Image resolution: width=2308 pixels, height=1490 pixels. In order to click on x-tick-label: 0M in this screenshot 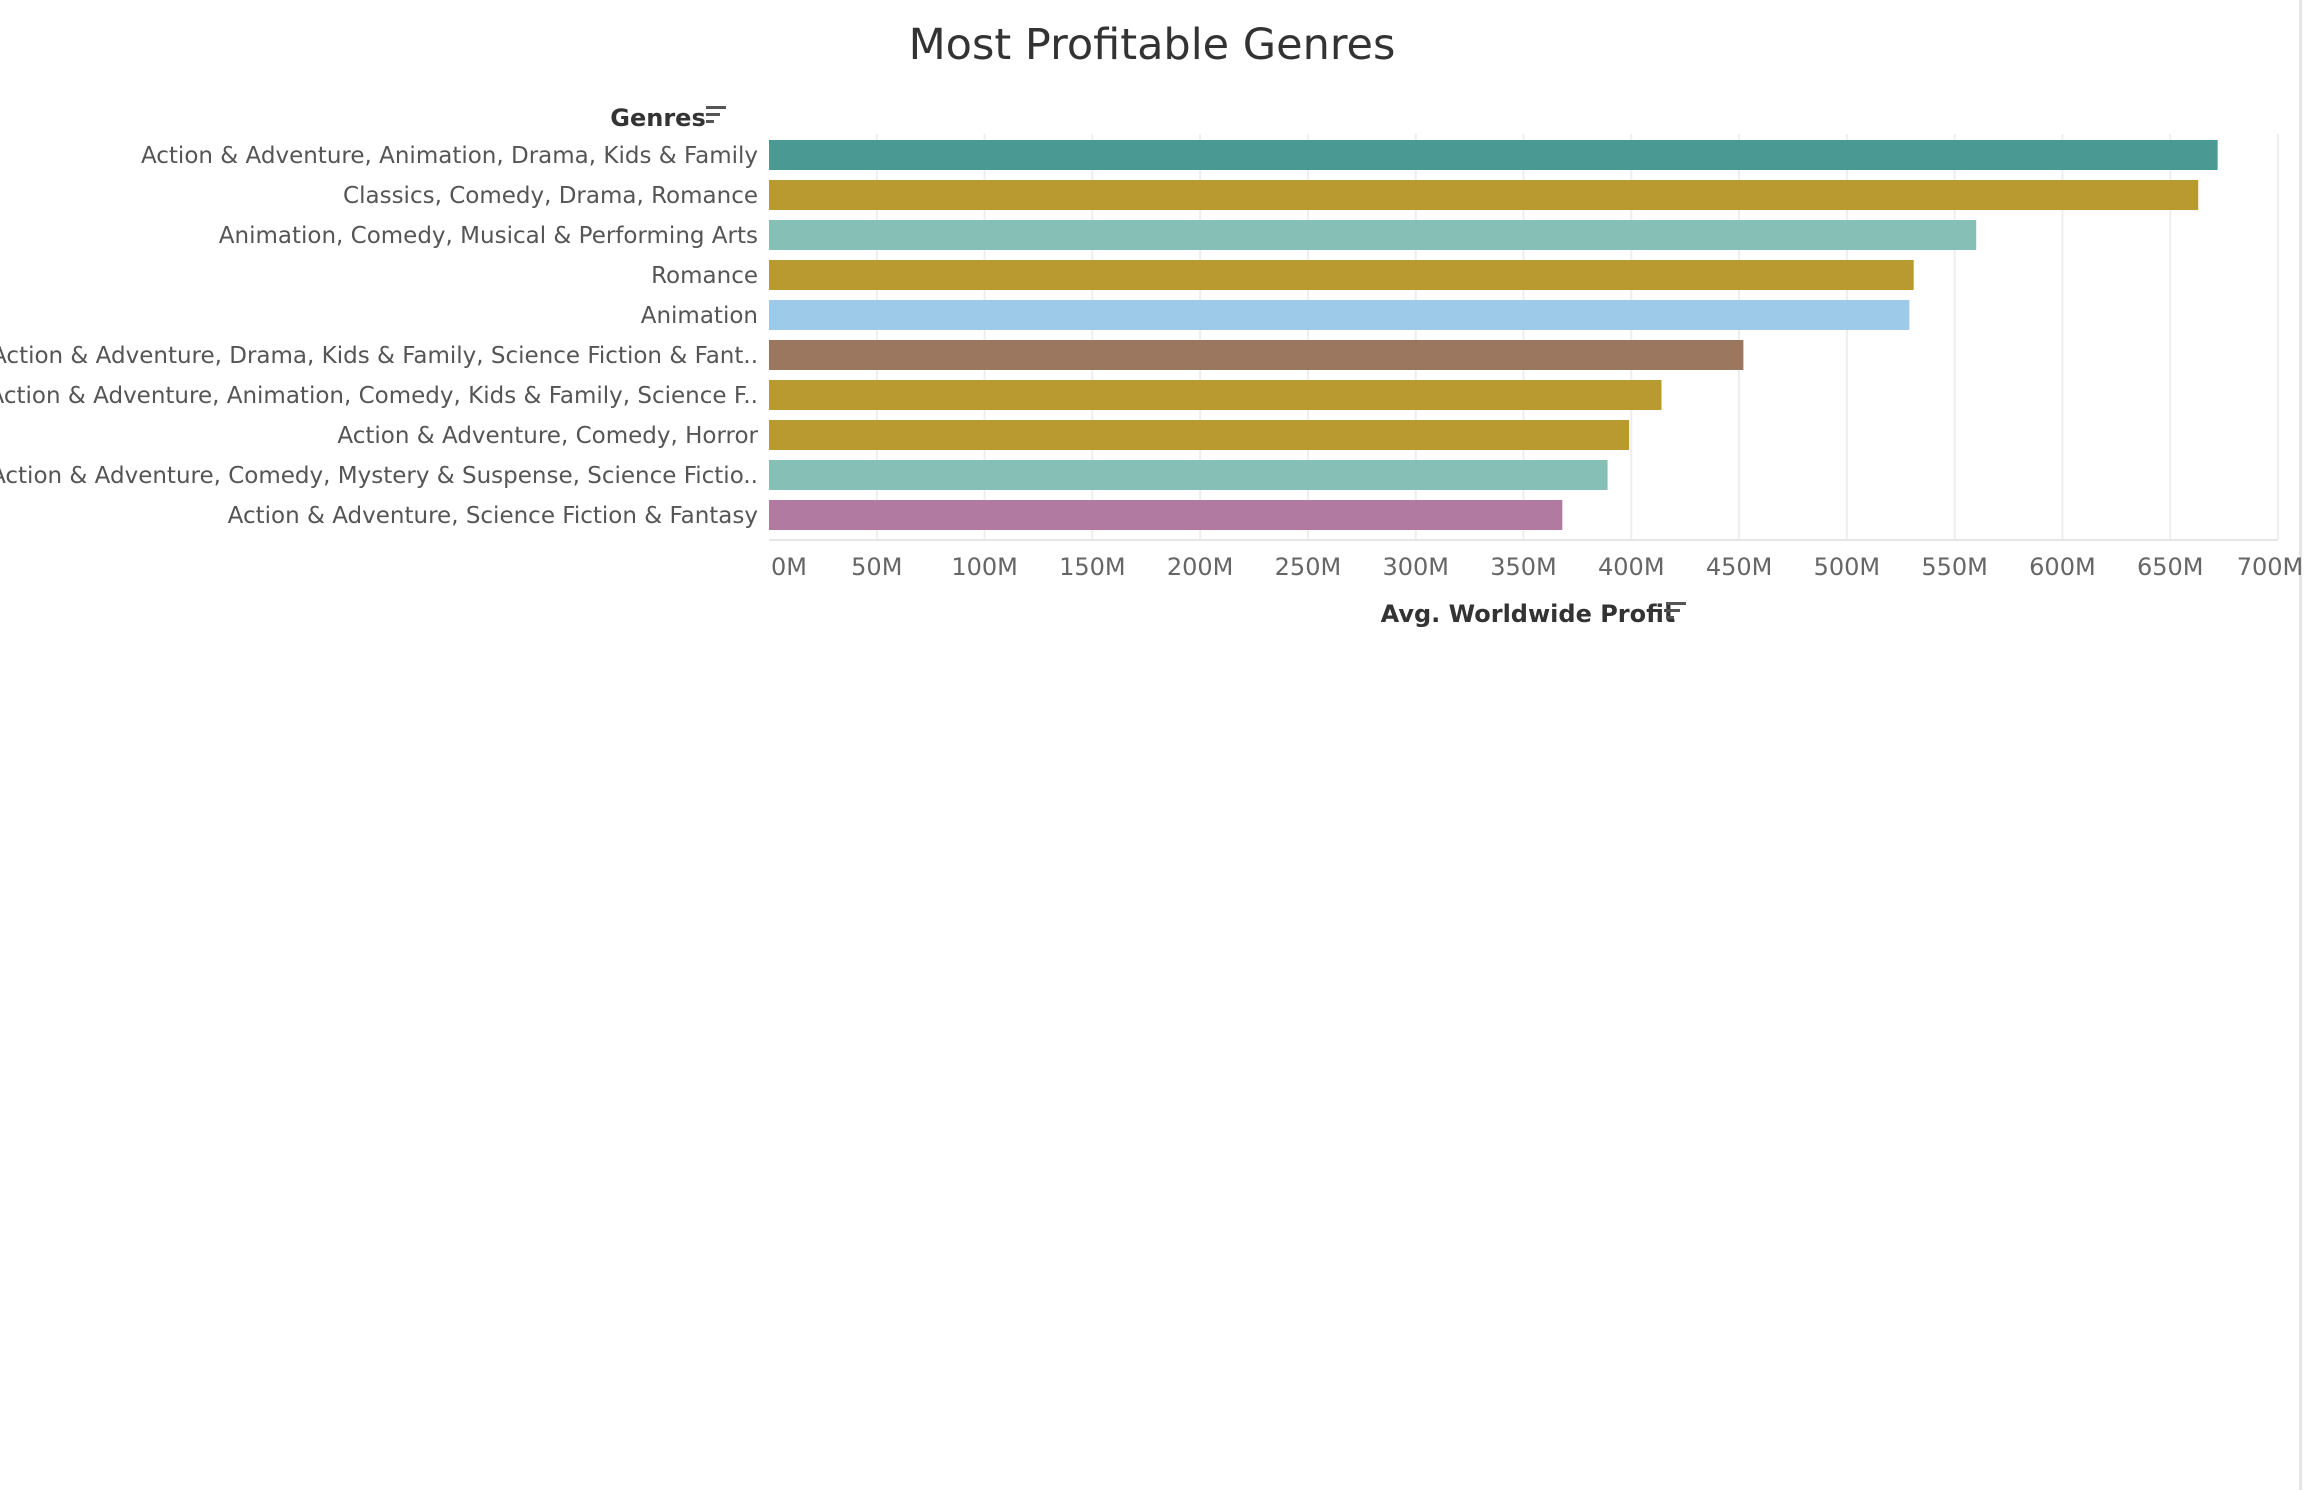, I will do `click(789, 567)`.